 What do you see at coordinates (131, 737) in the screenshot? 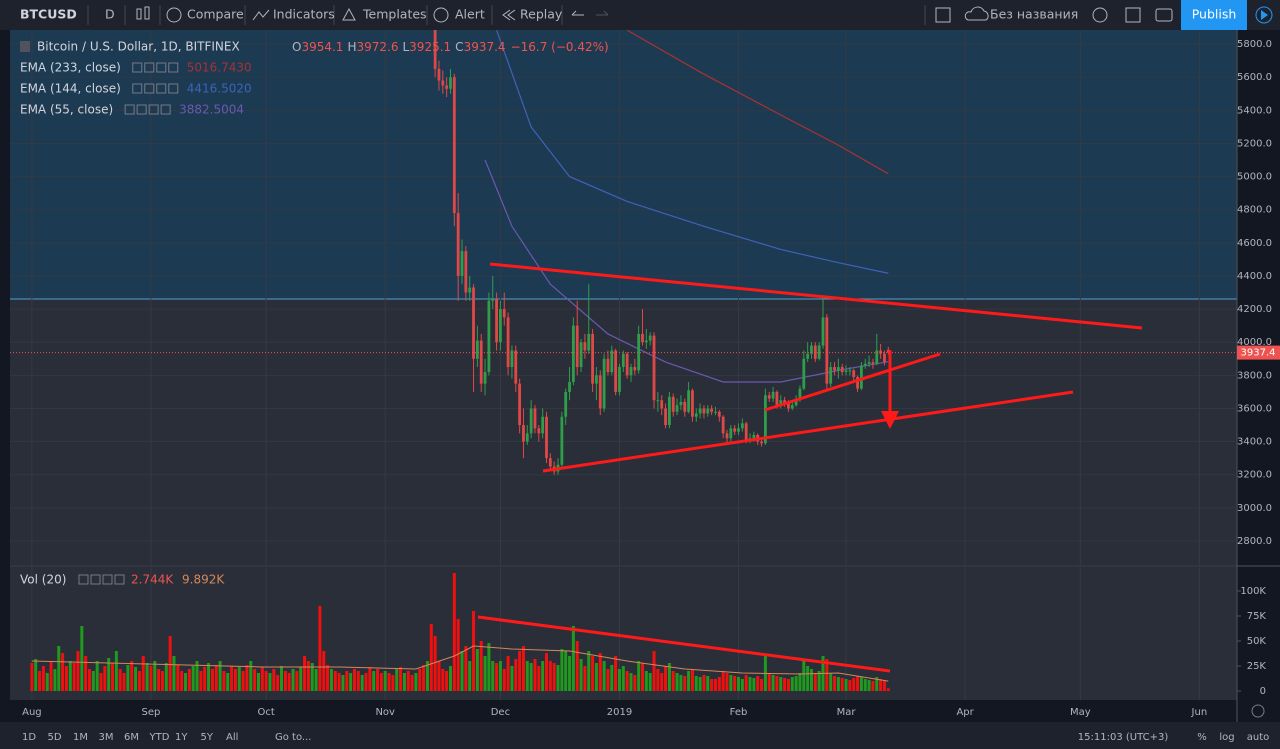
I see `range-button: 6M` at bounding box center [131, 737].